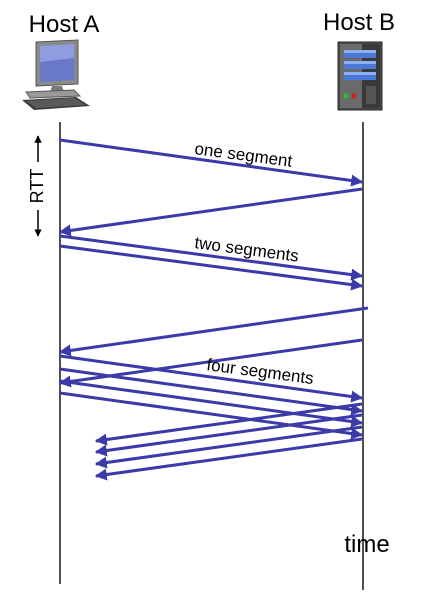  What do you see at coordinates (56, 74) in the screenshot?
I see `desktop-computer-icon` at bounding box center [56, 74].